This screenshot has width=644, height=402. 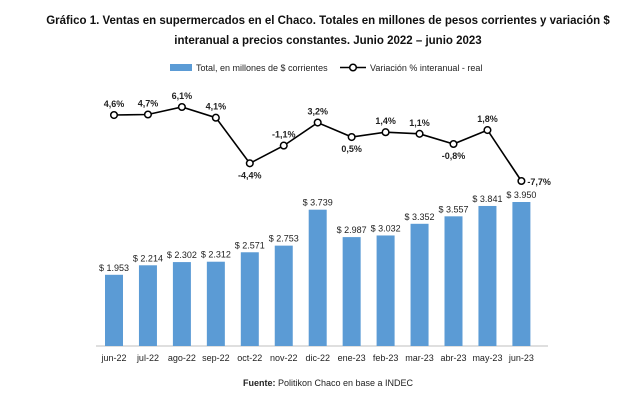 I want to click on line-data-label: -1,1%, so click(x=284, y=135).